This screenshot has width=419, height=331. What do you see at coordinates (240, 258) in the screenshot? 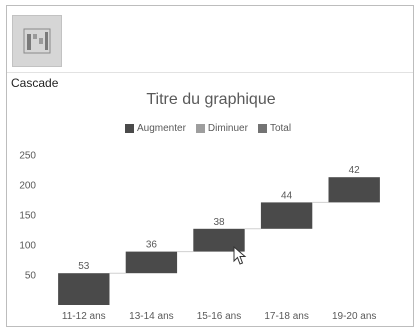
I see `mouse-pointer-icon` at bounding box center [240, 258].